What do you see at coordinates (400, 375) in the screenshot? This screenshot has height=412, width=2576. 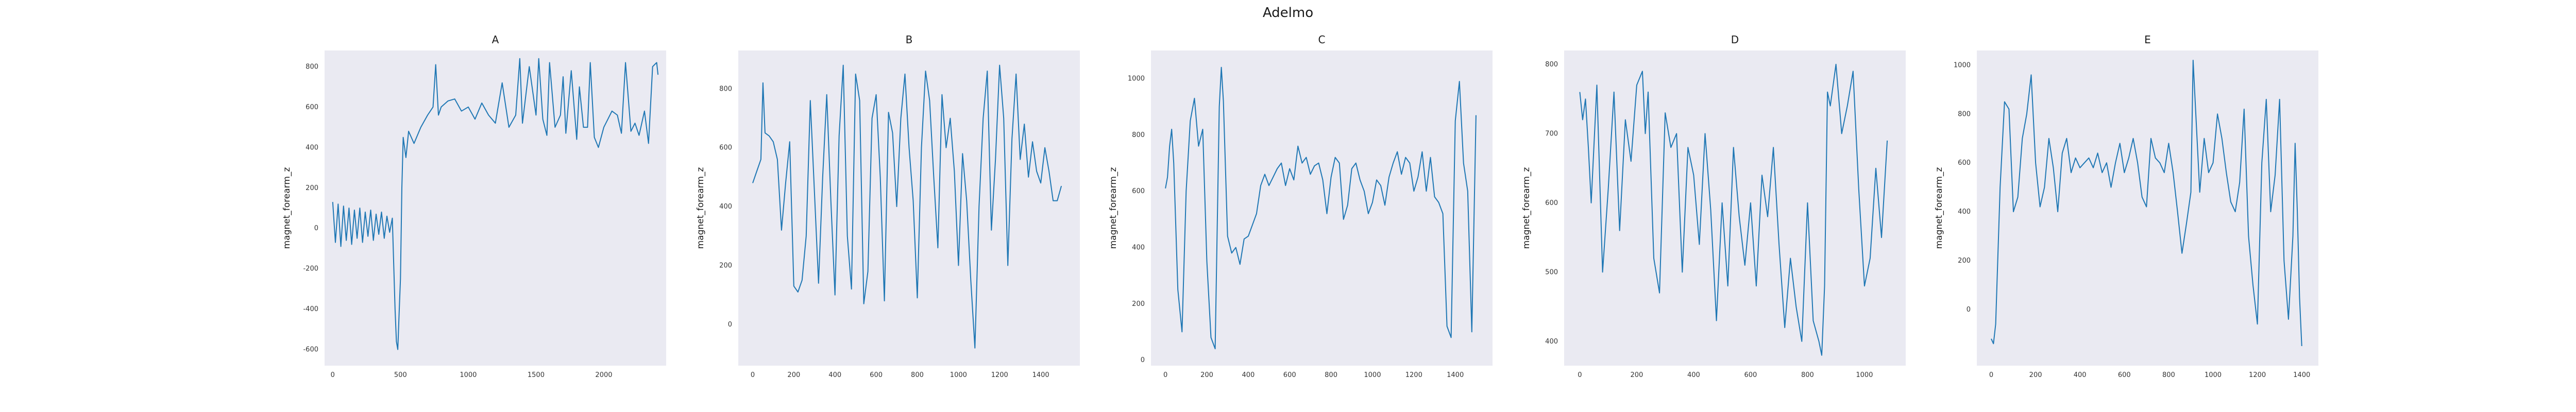 I see `x-tick-label: 500` at bounding box center [400, 375].